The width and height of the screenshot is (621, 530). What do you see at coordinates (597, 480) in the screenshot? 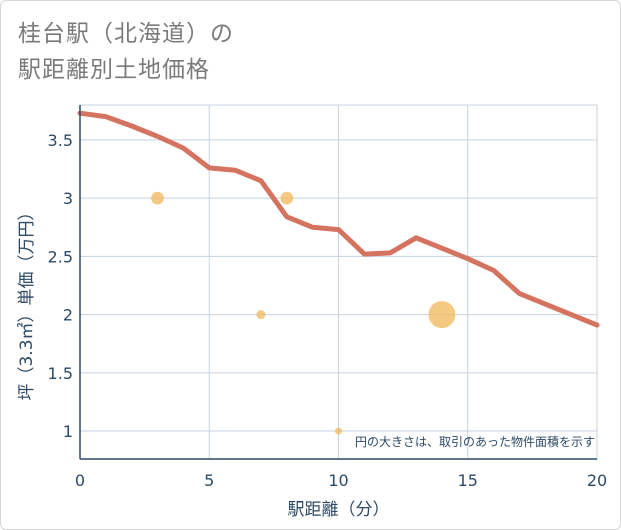
I see `x-tick-label: 20` at bounding box center [597, 480].